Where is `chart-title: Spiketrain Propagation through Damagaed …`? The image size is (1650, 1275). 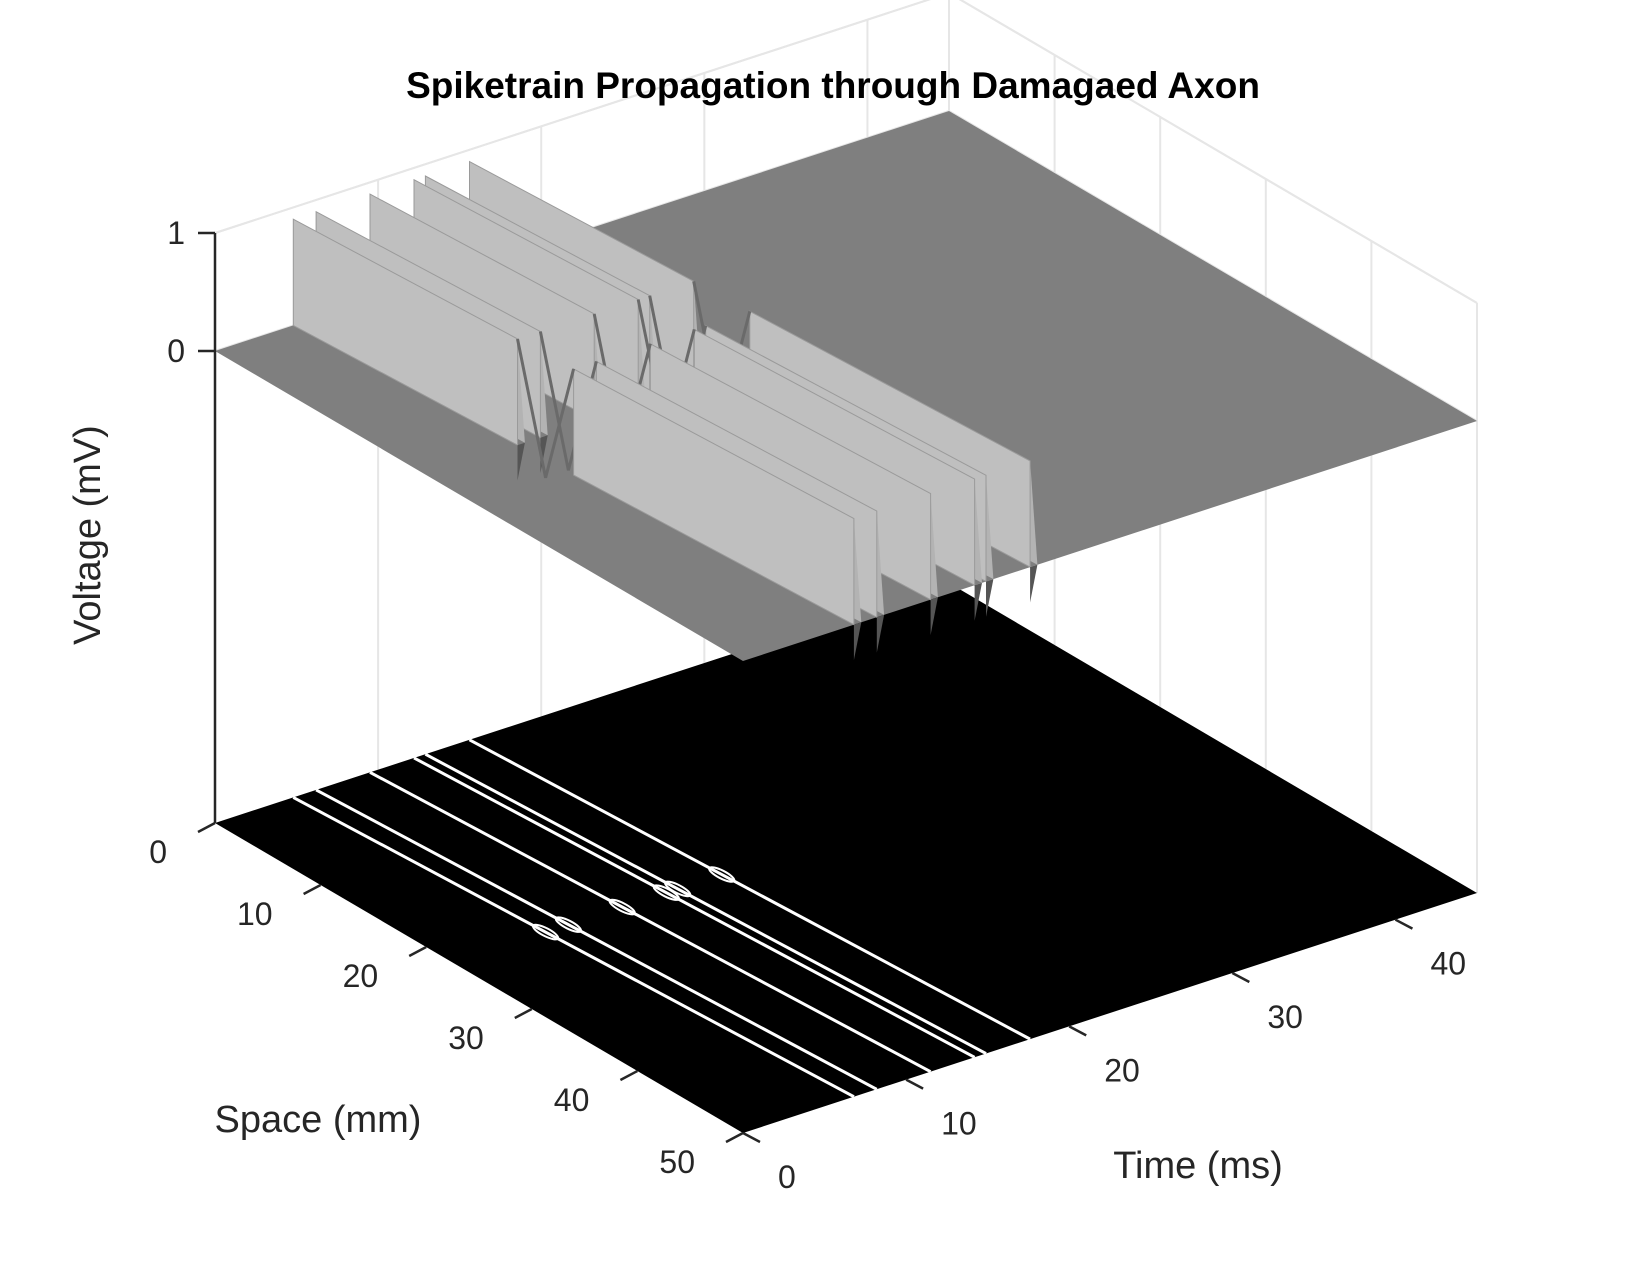 chart-title: Spiketrain Propagation through Damagaed … is located at coordinates (833, 85).